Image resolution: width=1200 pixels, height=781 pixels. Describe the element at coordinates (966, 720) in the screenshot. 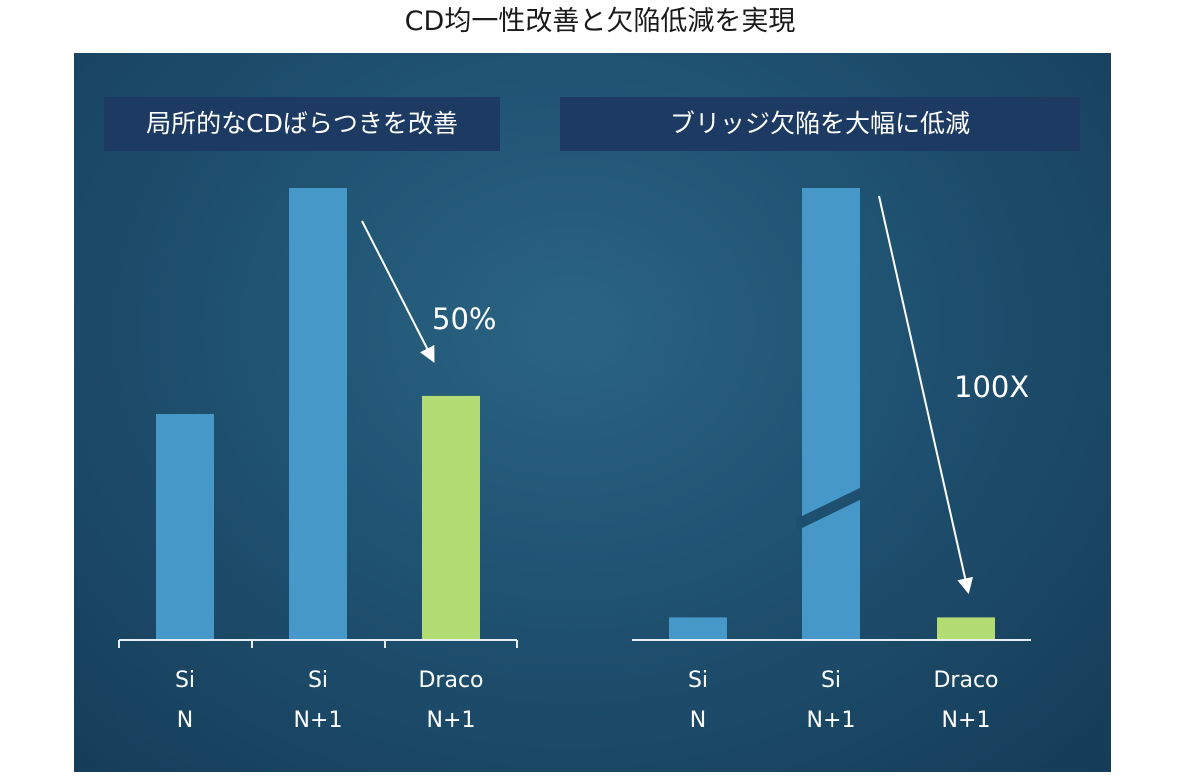

I see `category-label-right-2-line2: N+1` at that location.